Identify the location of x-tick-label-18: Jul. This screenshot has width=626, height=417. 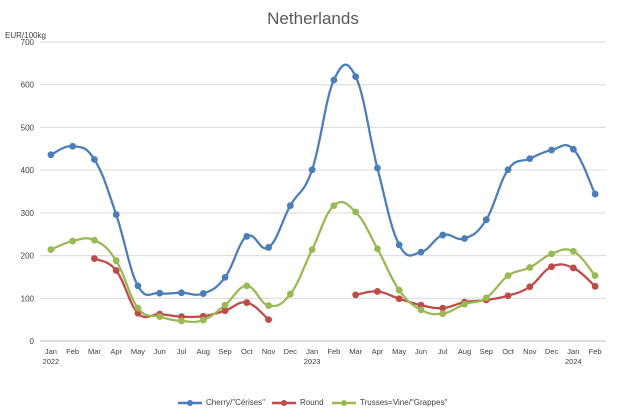
(443, 351).